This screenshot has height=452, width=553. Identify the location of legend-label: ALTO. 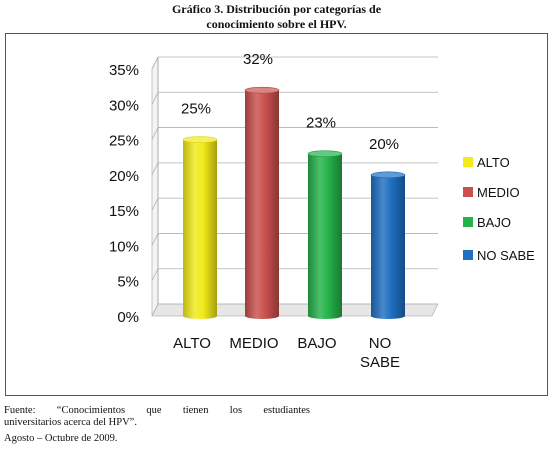
(493, 162).